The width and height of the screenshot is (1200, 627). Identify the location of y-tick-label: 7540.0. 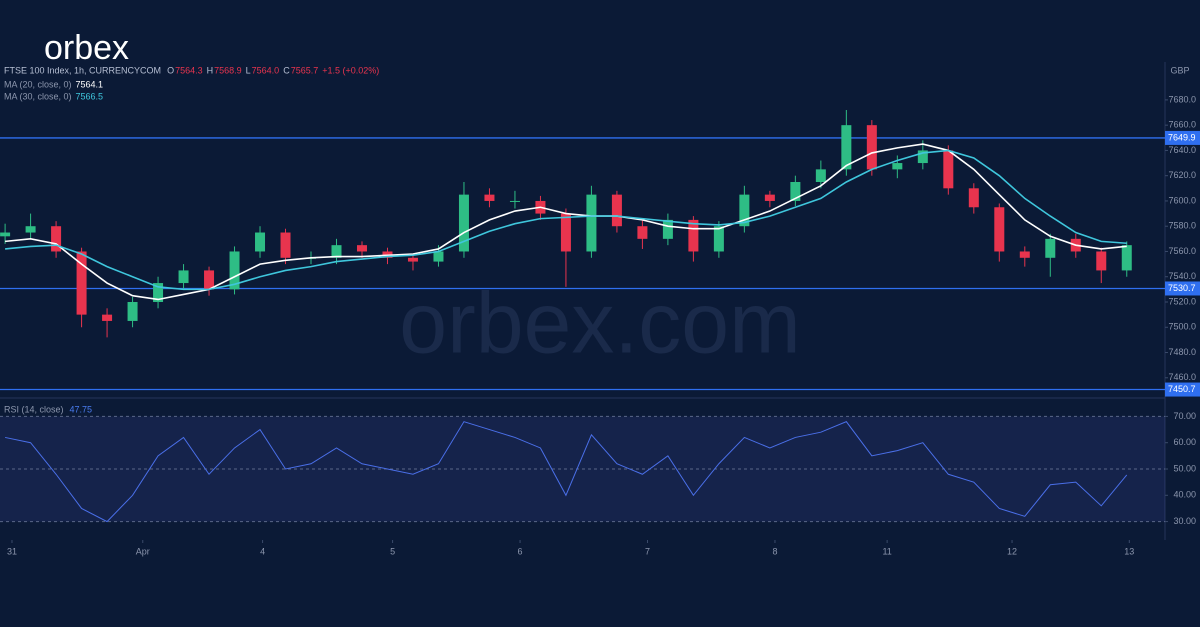
(1182, 276).